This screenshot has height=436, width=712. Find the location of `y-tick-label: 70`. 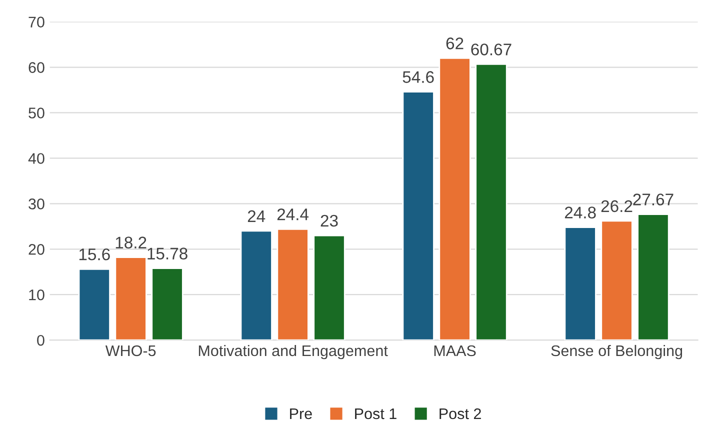

y-tick-label: 70 is located at coordinates (36, 22).